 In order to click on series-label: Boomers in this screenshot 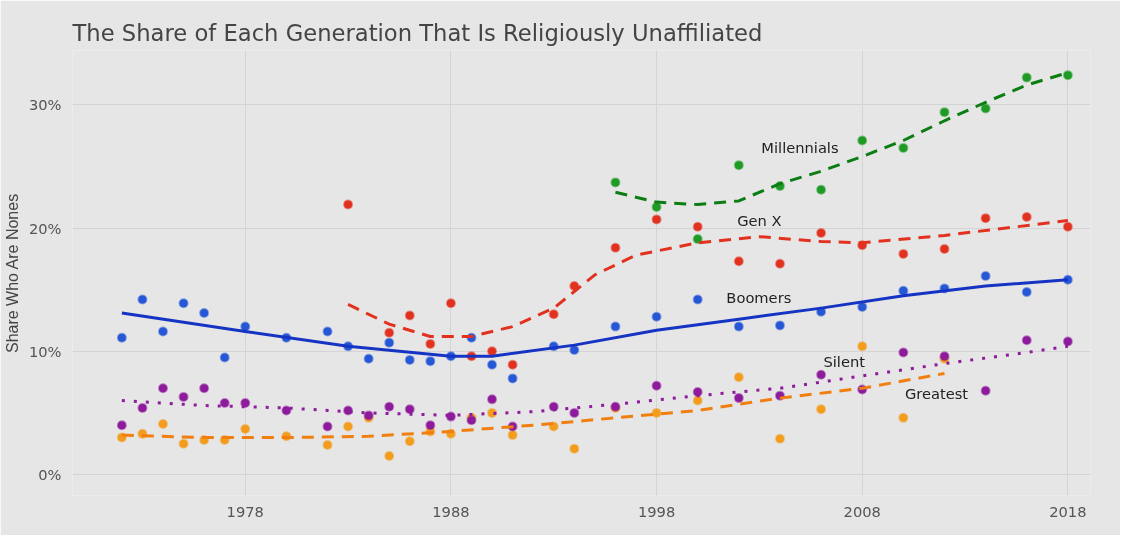, I will do `click(759, 297)`.